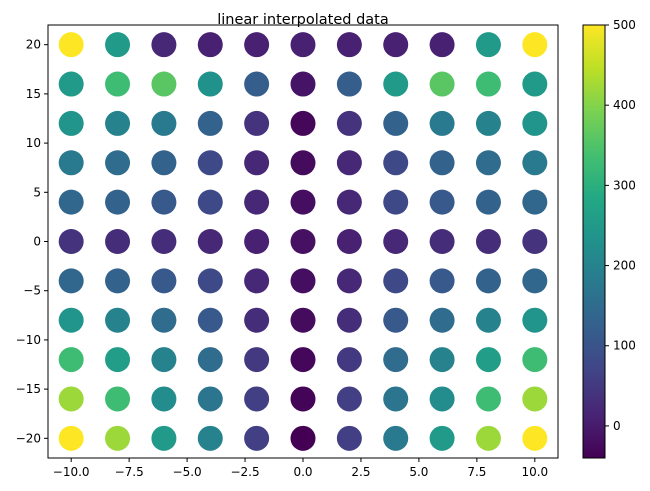 The height and width of the screenshot is (491, 650). I want to click on colorbar-tick-label: 100, so click(624, 346).